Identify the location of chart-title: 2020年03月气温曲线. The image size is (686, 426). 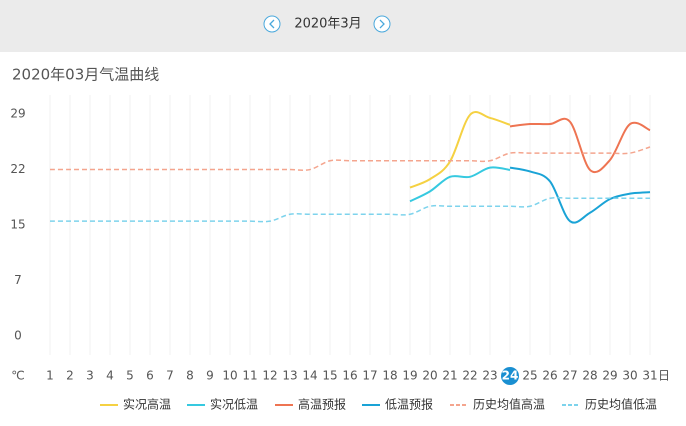
(85, 75).